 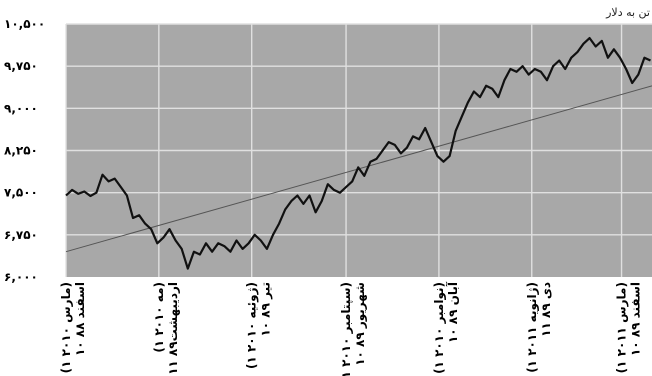 I want to click on y-tick-label-1: ۹,۷۵۰, so click(x=21, y=66).